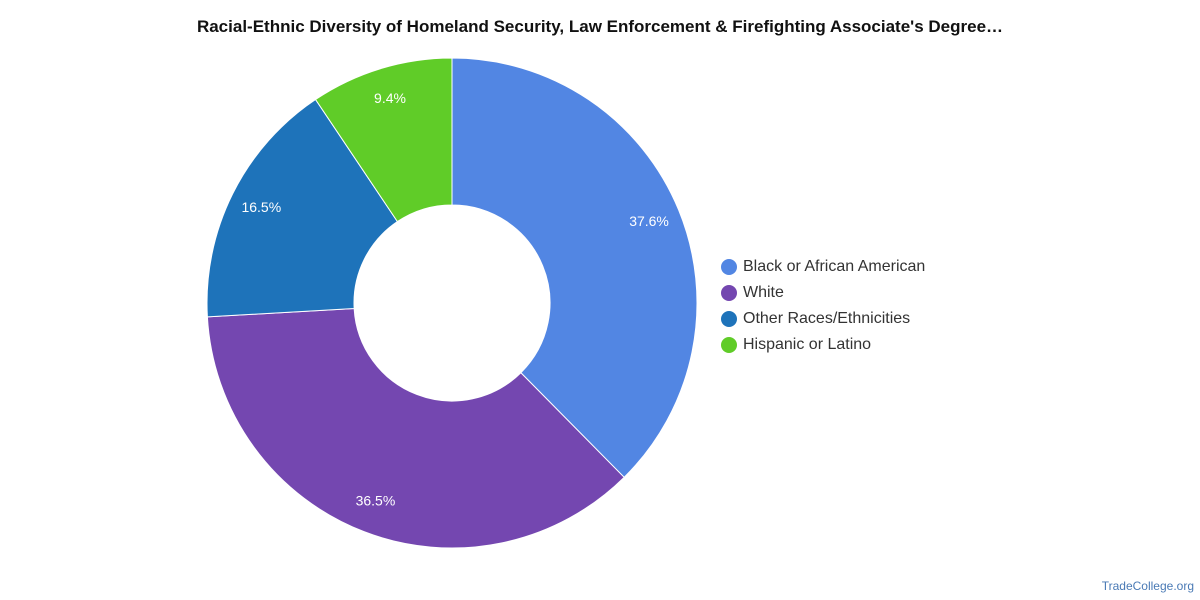 The image size is (1200, 600). Describe the element at coordinates (729, 293) in the screenshot. I see `legend-swatch-white` at that location.